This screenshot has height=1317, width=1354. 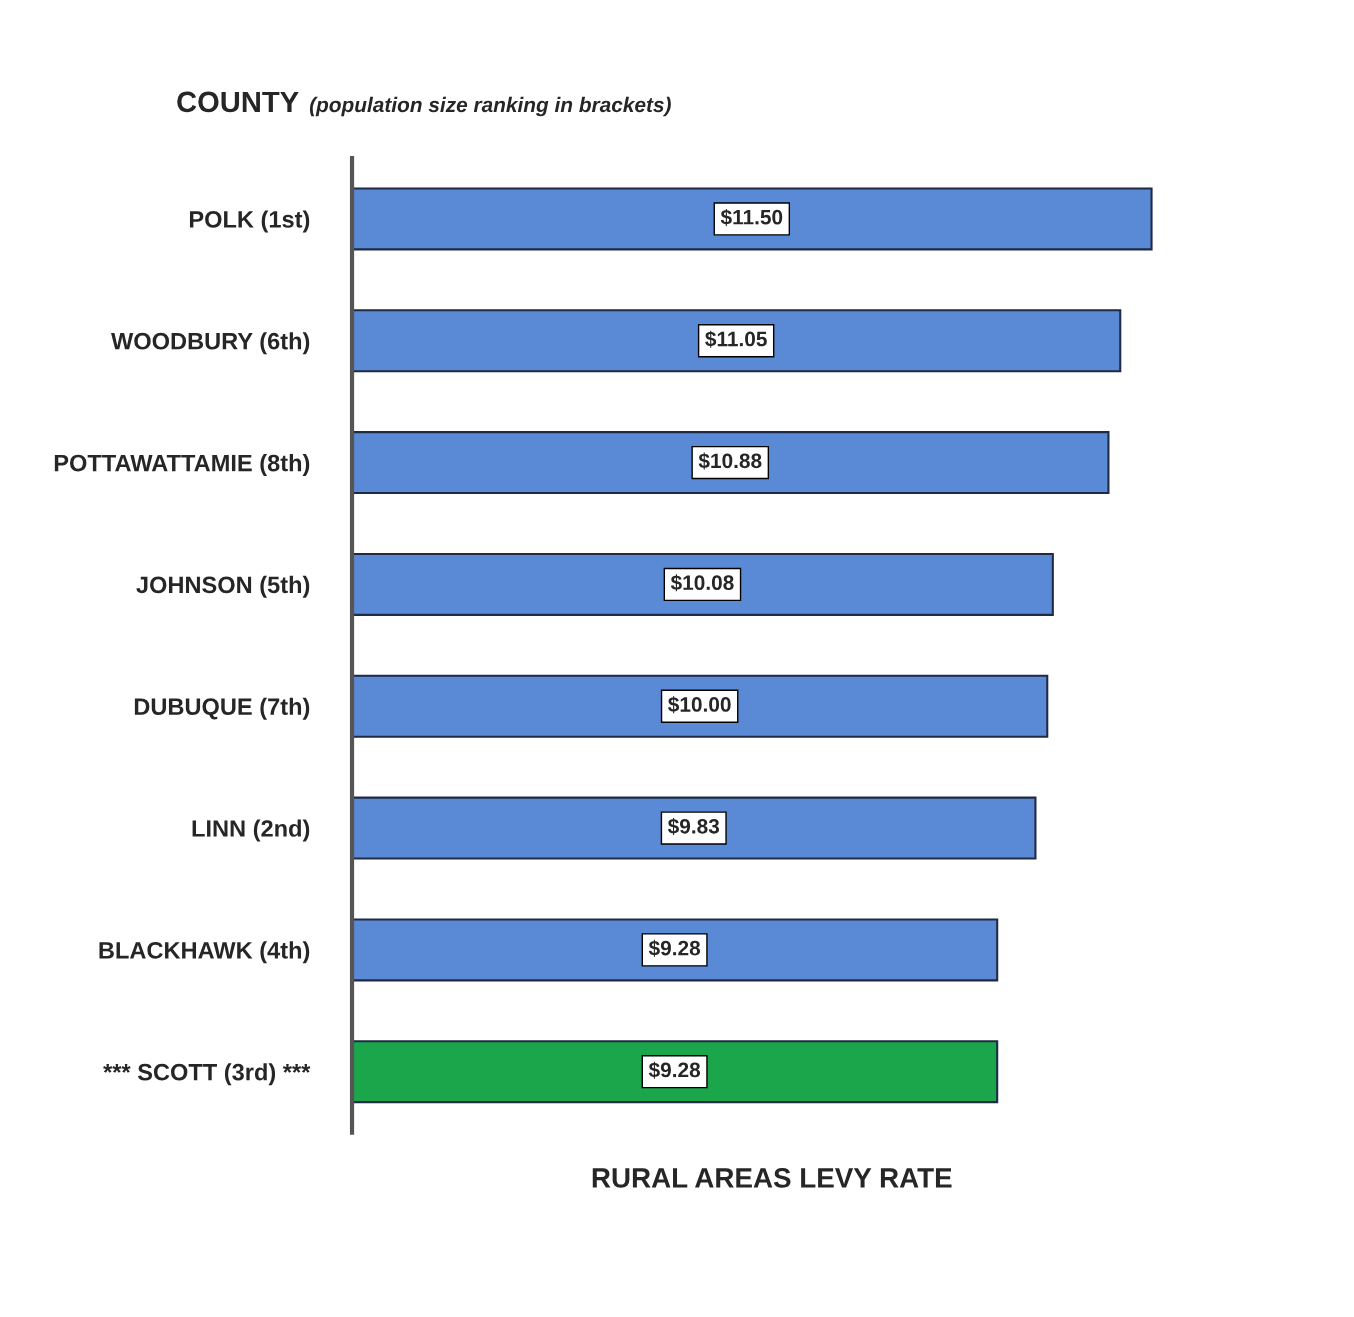 What do you see at coordinates (251, 830) in the screenshot?
I see `y-tick-label: LINN (2nd)` at bounding box center [251, 830].